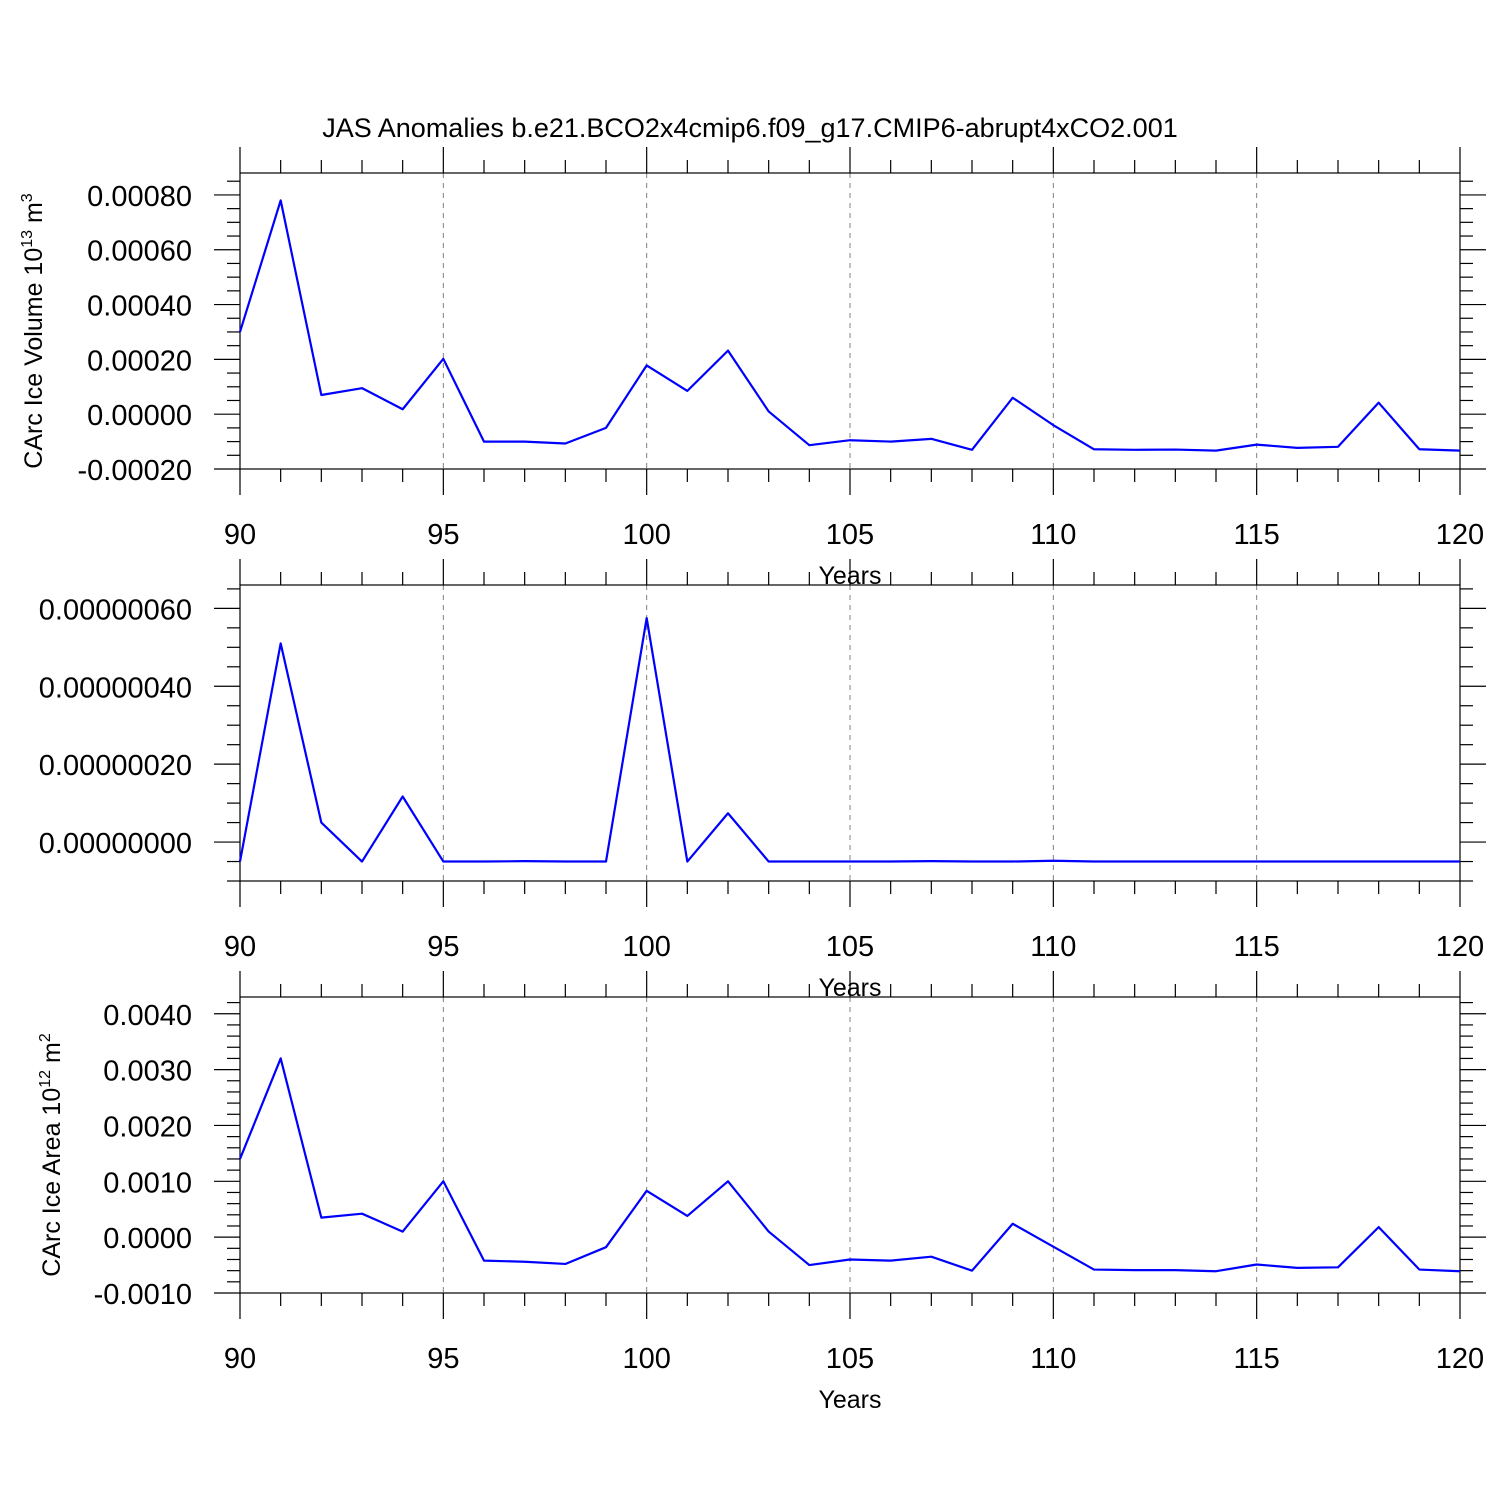 The height and width of the screenshot is (1500, 1500). Describe the element at coordinates (139, 197) in the screenshot. I see `y-tick-label: 0.00080` at that location.